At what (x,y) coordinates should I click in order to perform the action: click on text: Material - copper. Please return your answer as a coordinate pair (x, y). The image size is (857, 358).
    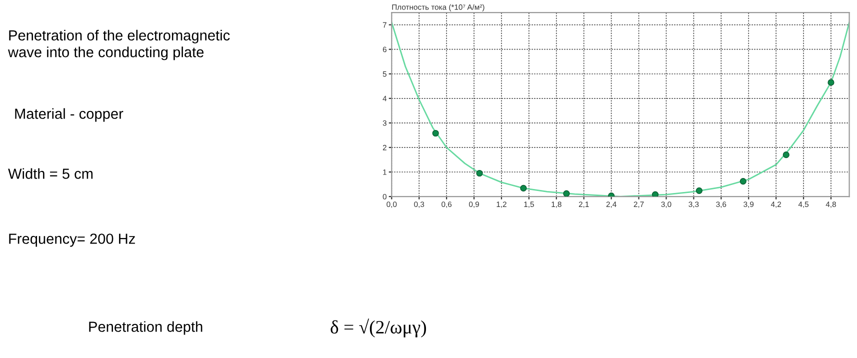
    Looking at the image, I should click on (69, 115).